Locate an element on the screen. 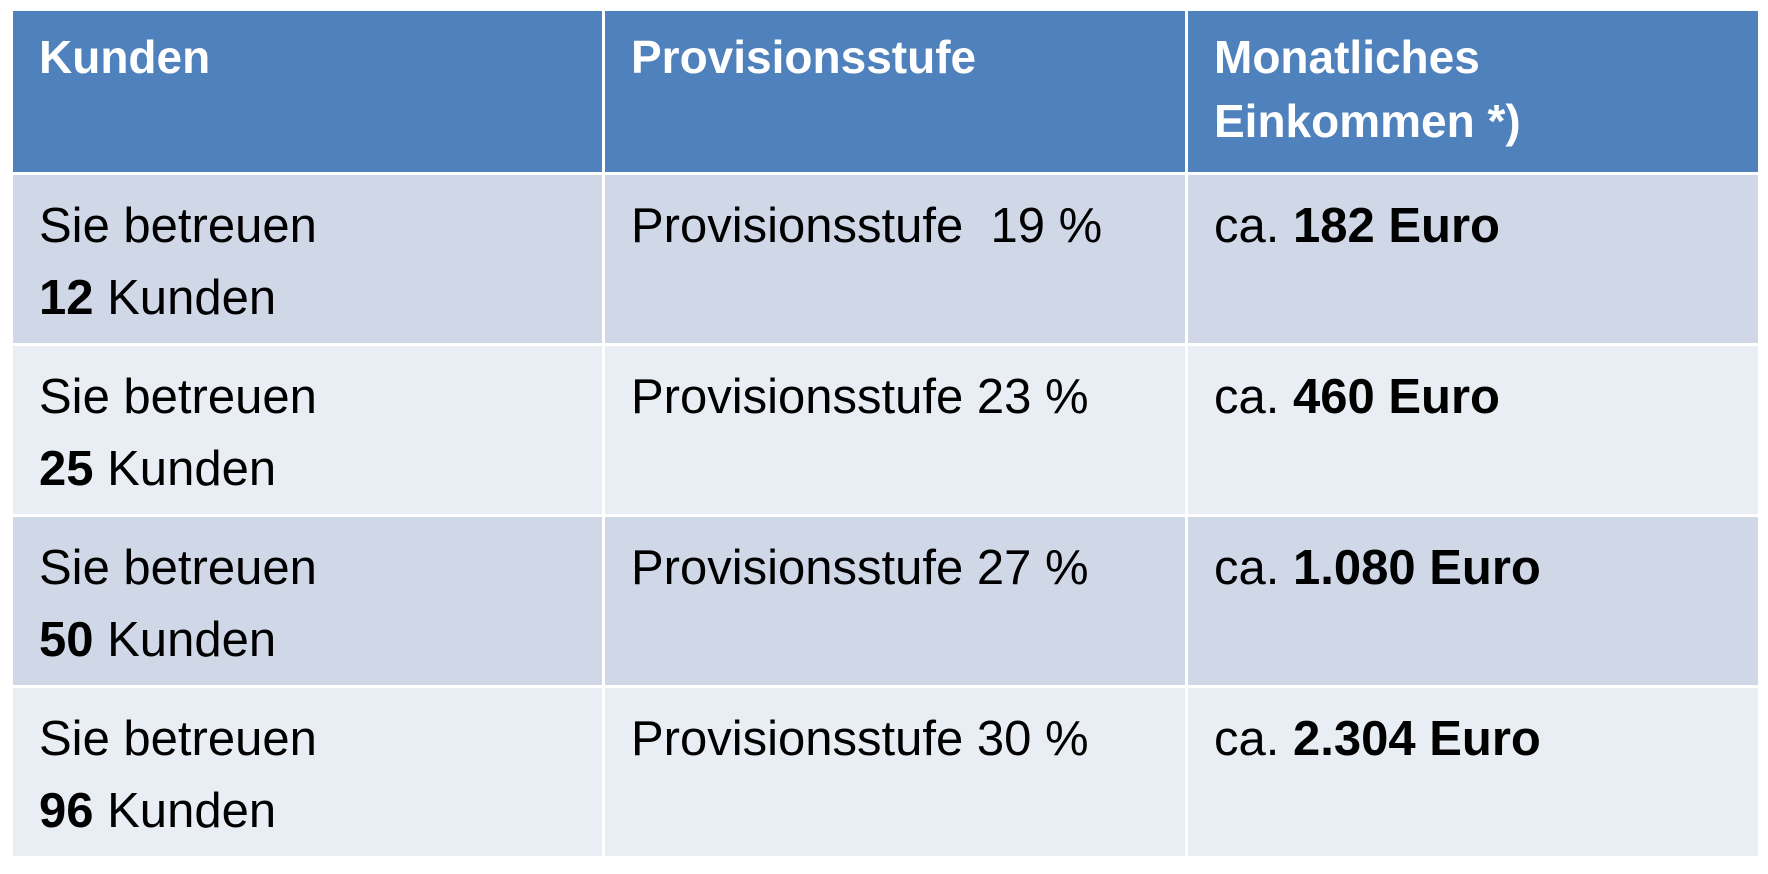 This screenshot has height=874, width=1768. einkommen-value: 1.080 Euro is located at coordinates (1416, 568).